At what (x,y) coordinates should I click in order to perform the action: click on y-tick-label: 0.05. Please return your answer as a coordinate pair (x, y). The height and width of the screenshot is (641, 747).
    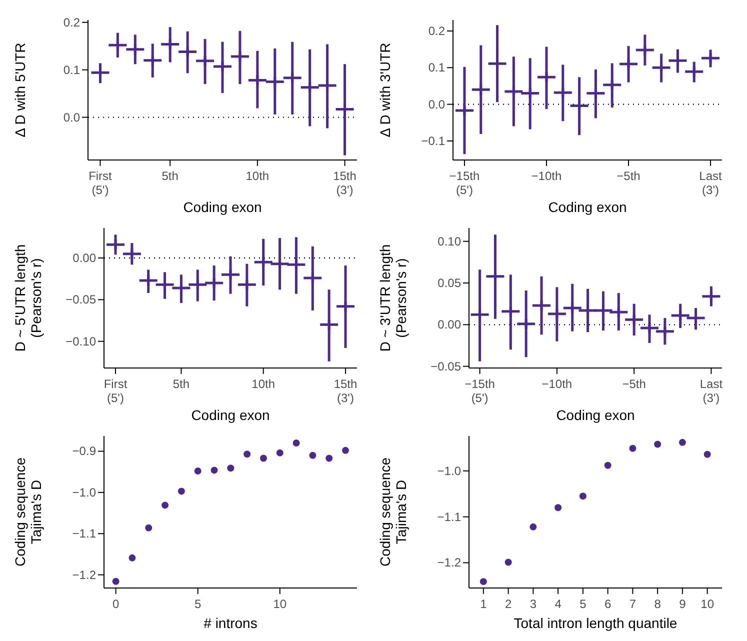
    Looking at the image, I should click on (450, 283).